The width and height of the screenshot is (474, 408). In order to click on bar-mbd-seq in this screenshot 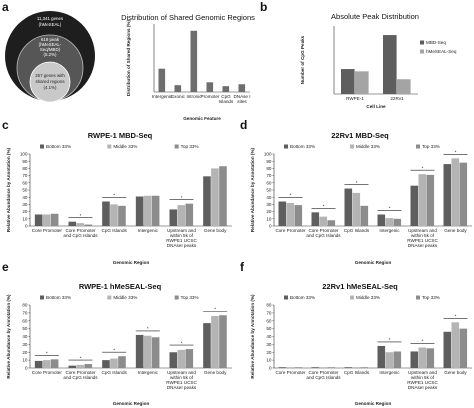, I will do `click(390, 64)`.